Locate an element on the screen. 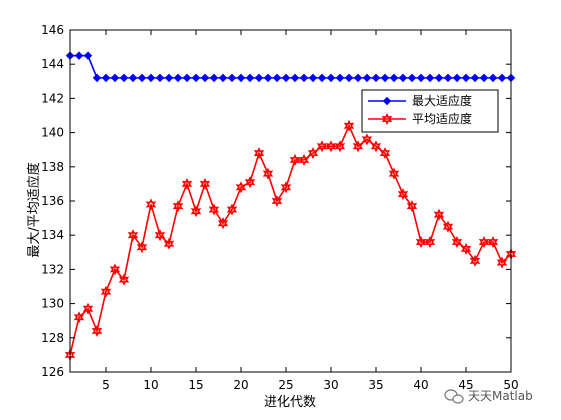 This screenshot has height=420, width=561. x-tick-label: 5 is located at coordinates (106, 385).